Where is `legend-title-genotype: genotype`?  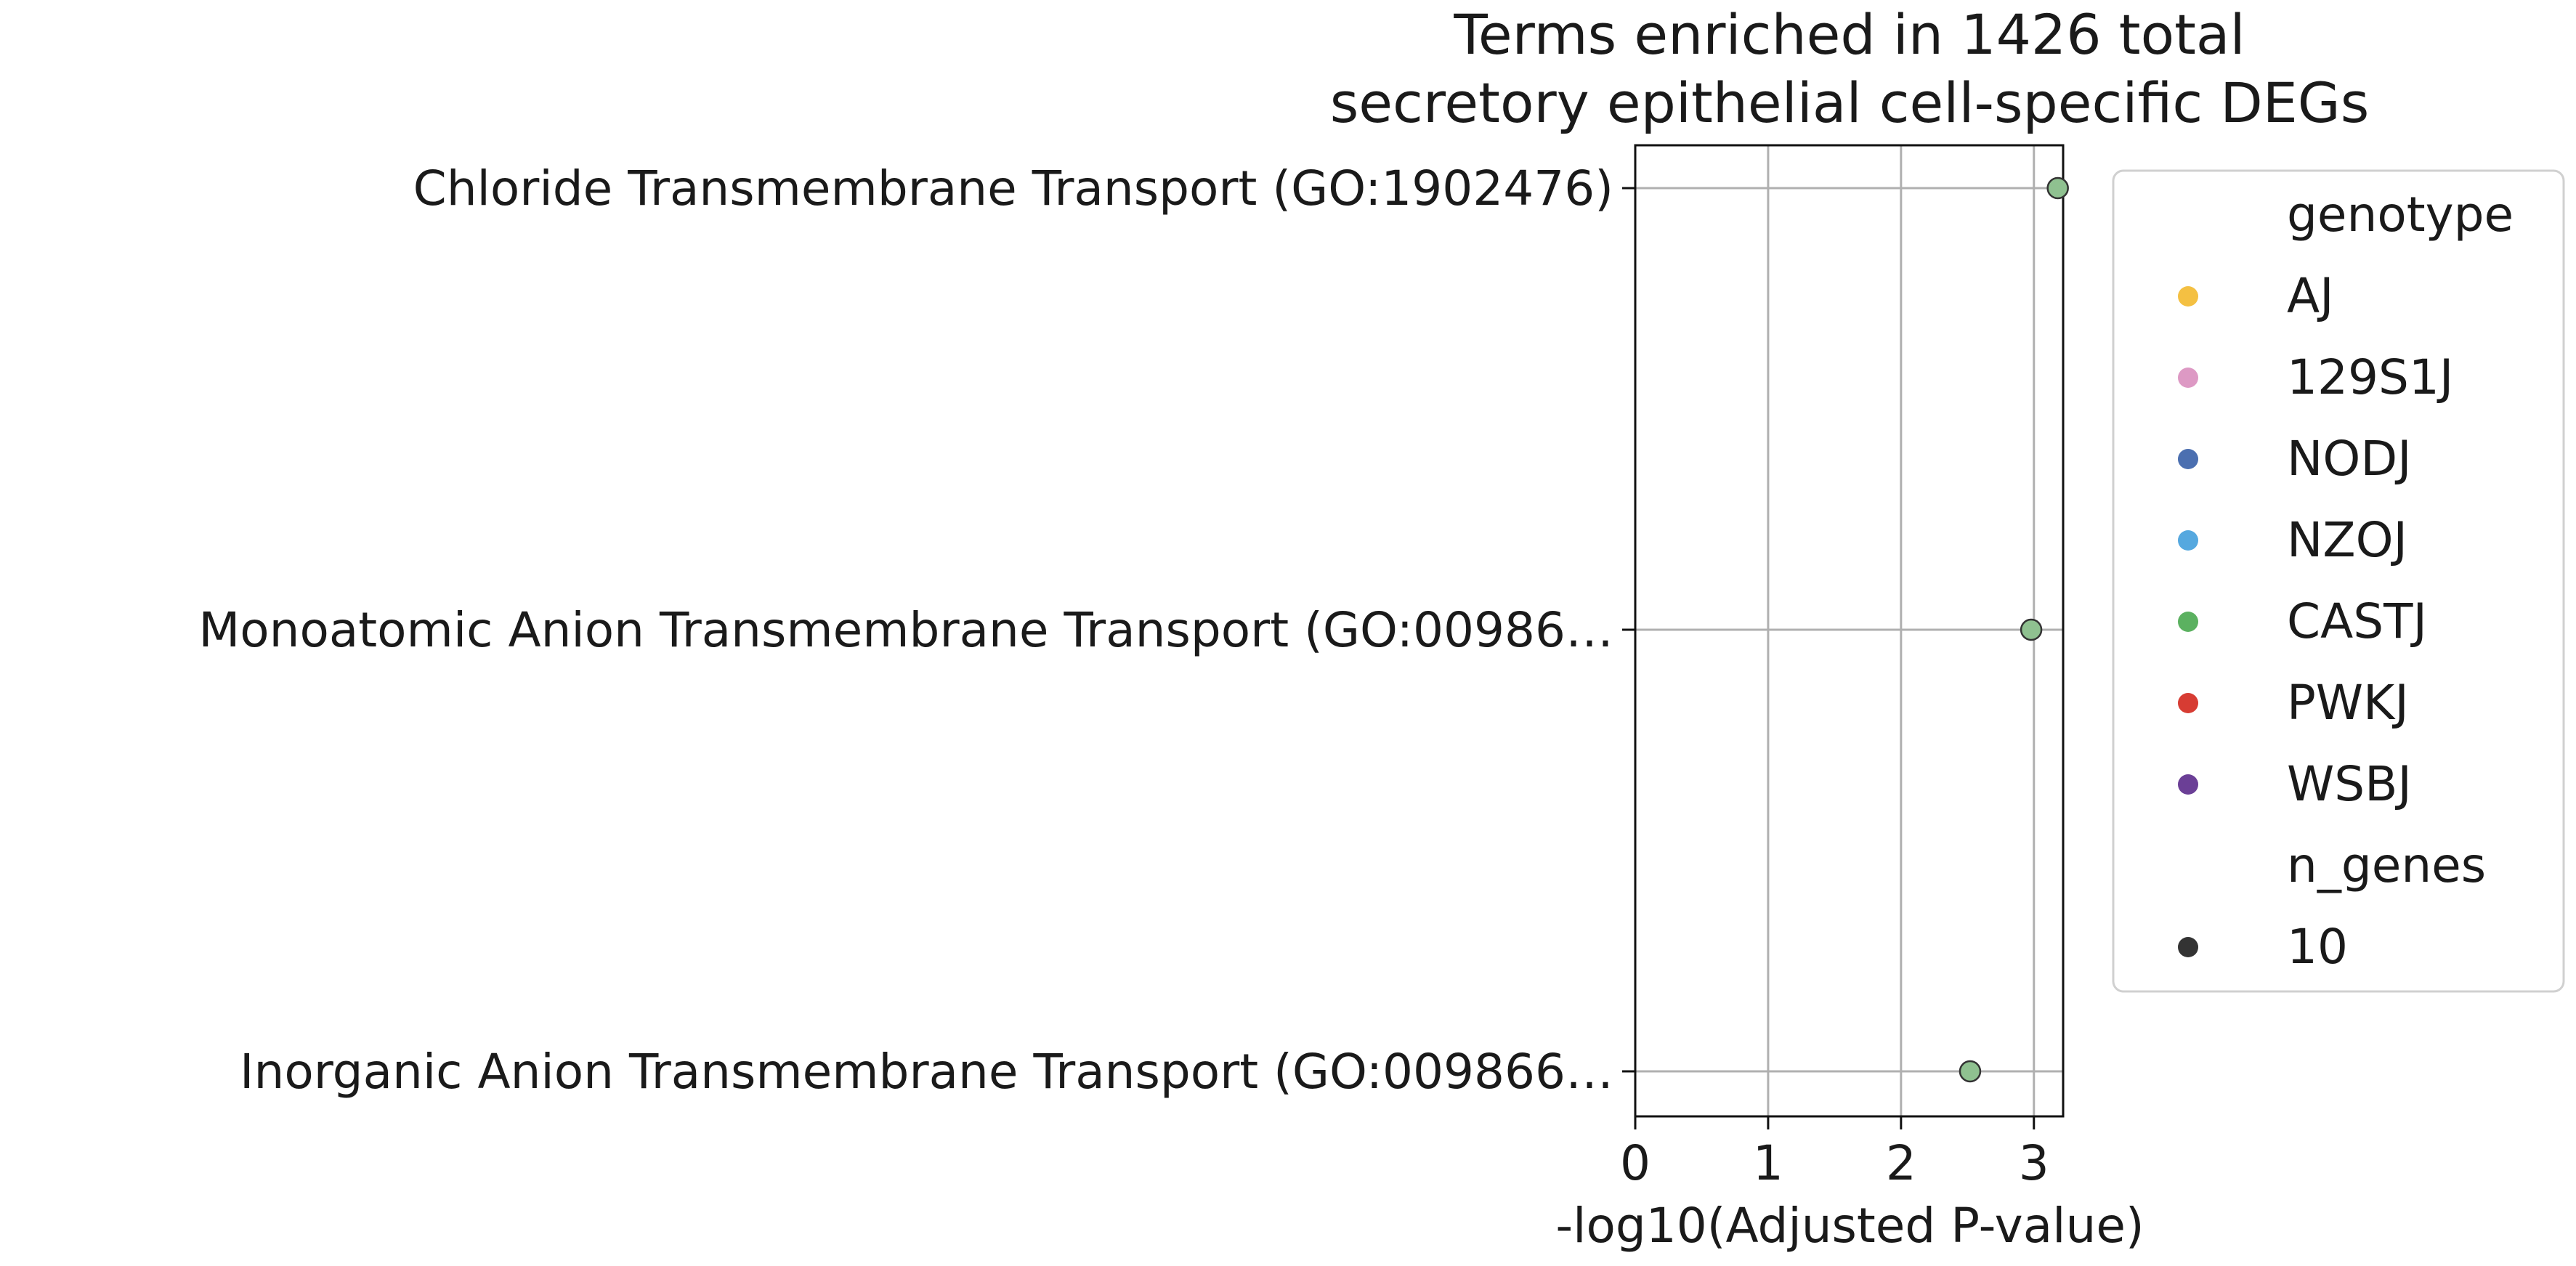
legend-title-genotype: genotype is located at coordinates (2400, 215).